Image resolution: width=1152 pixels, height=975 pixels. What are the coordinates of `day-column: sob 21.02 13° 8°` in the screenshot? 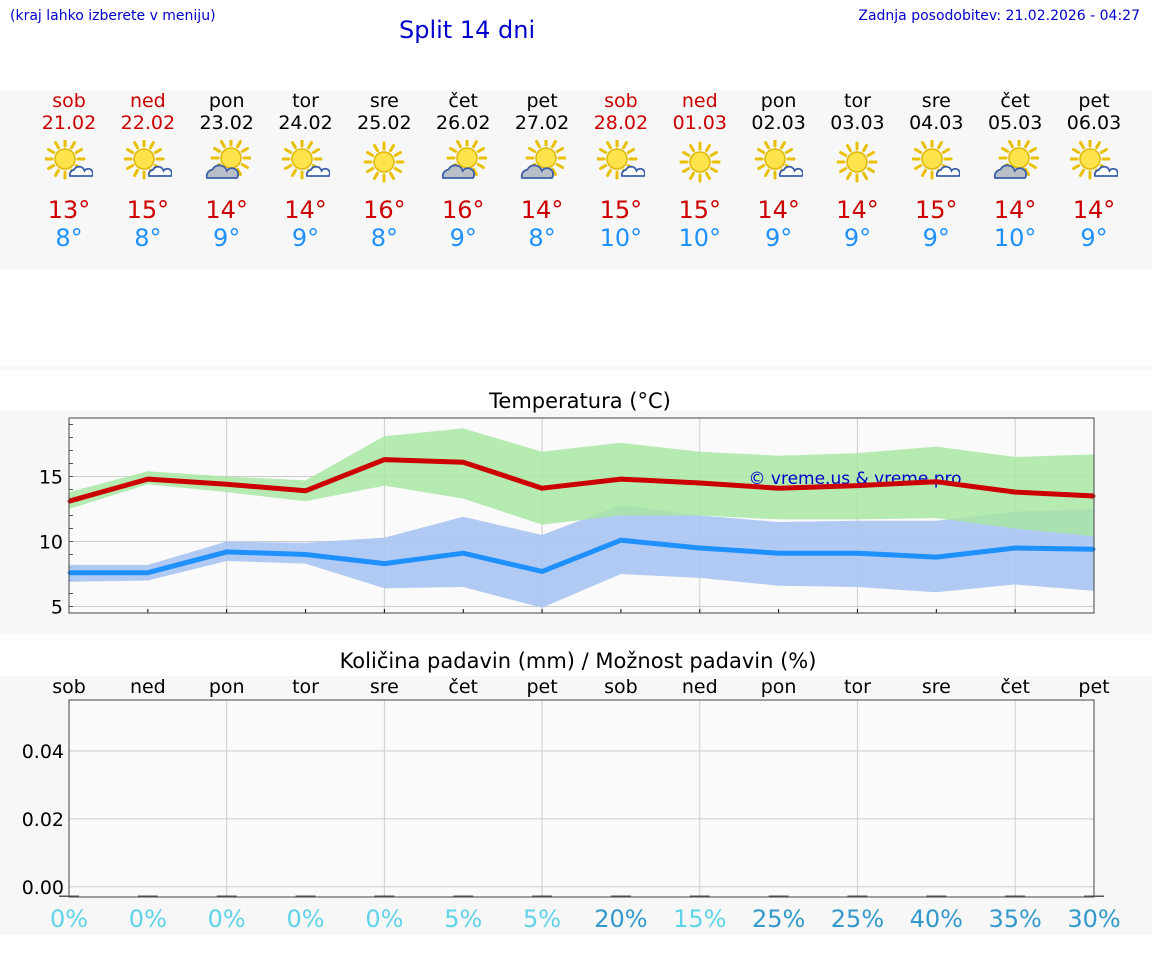 It's located at (69, 171).